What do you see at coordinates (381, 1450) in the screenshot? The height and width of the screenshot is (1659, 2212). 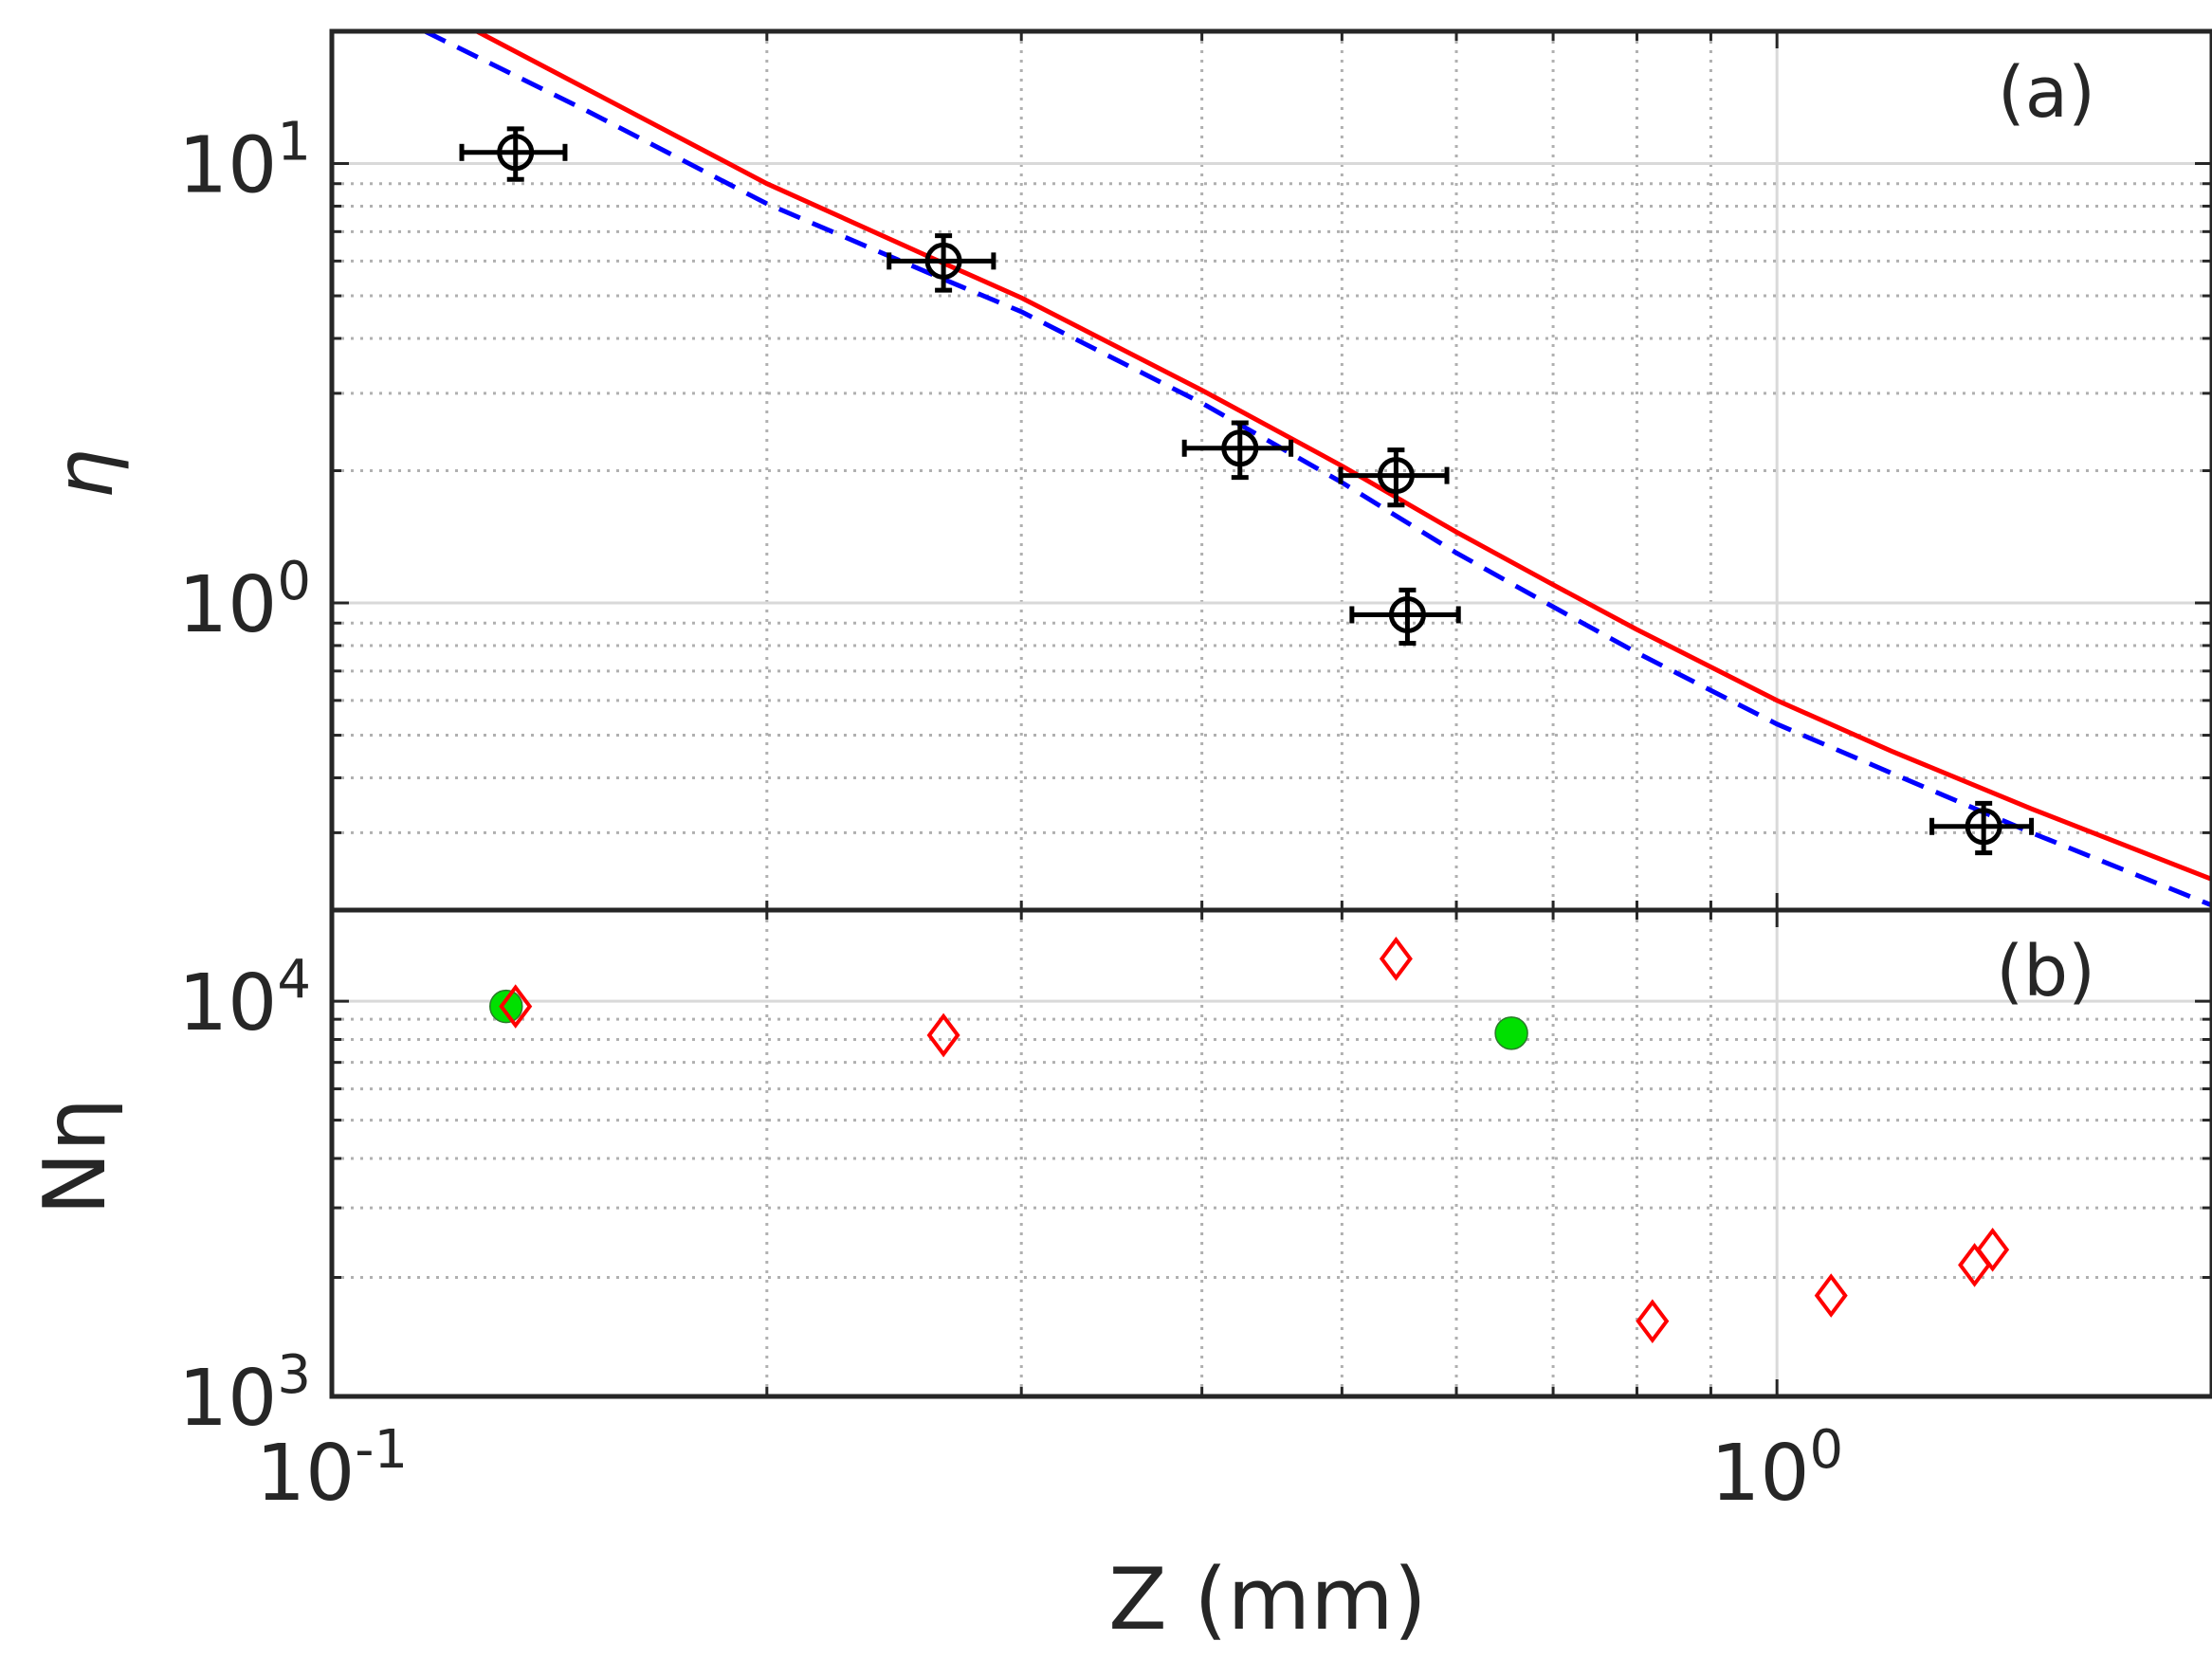 I see `x-tick-label-exponent: -1` at bounding box center [381, 1450].